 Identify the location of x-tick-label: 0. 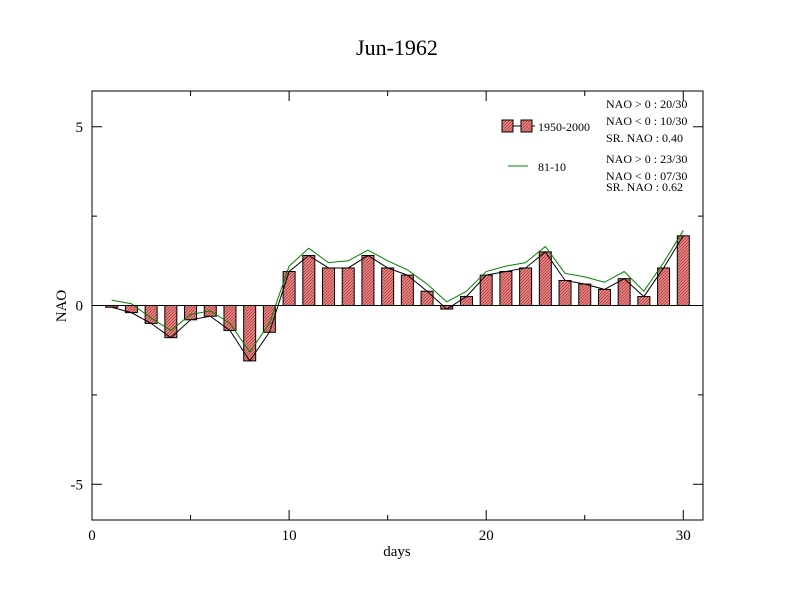
(92, 536).